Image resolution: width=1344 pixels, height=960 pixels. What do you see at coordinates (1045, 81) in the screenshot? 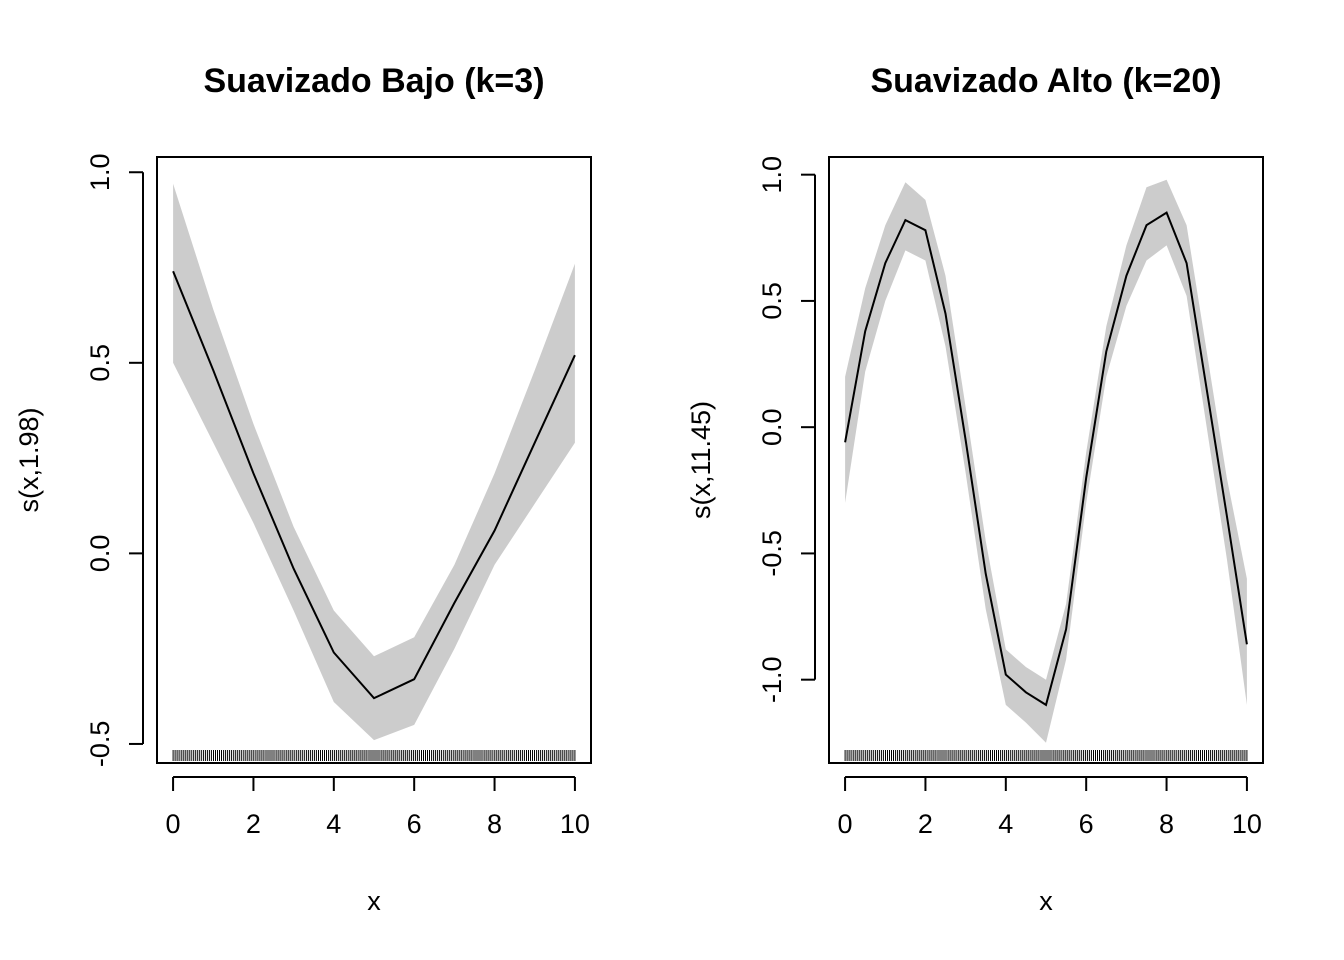
I see `chart-title: Suavizado Alto (k=20)` at bounding box center [1045, 81].